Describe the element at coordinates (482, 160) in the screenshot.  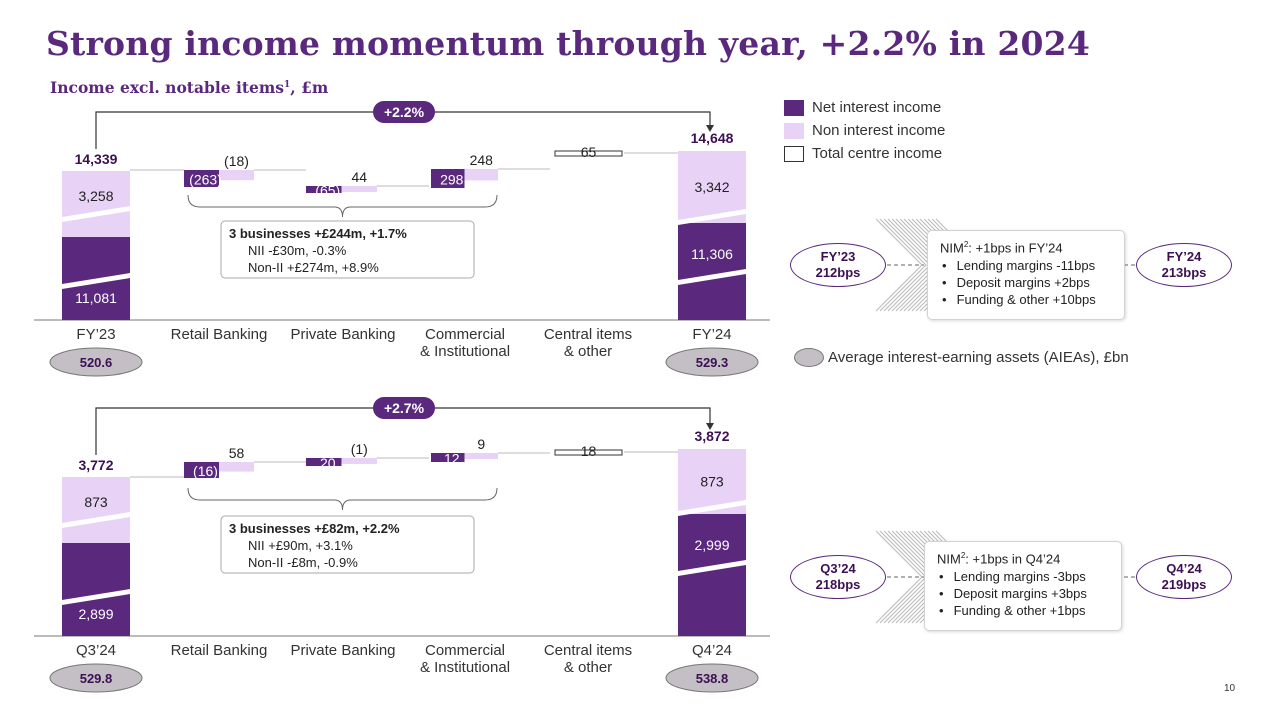
I see `movement-non-ii-label: 248` at that location.